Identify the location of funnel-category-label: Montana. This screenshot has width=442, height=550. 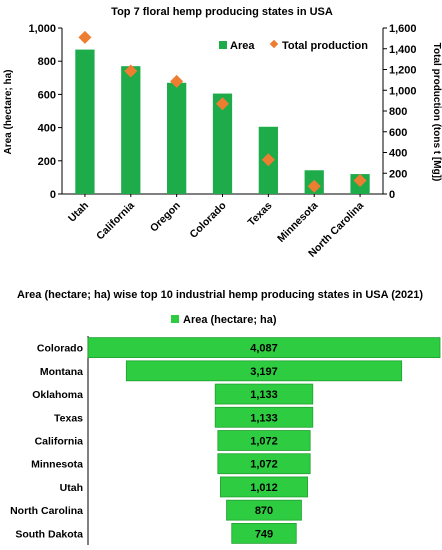
(61, 372).